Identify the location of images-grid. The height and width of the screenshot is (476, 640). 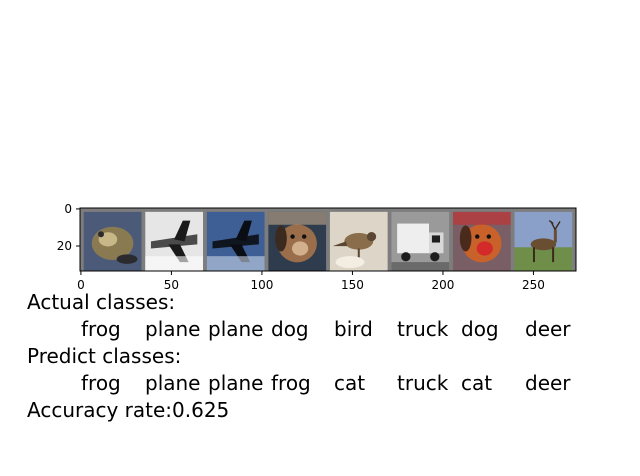
(328, 239).